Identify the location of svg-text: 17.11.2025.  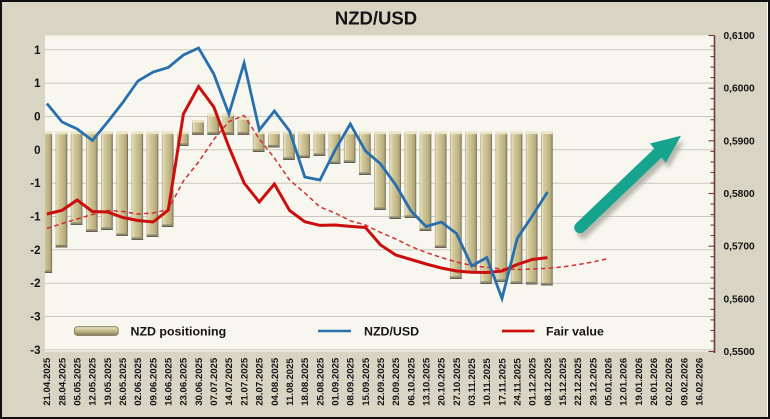
(502, 382).